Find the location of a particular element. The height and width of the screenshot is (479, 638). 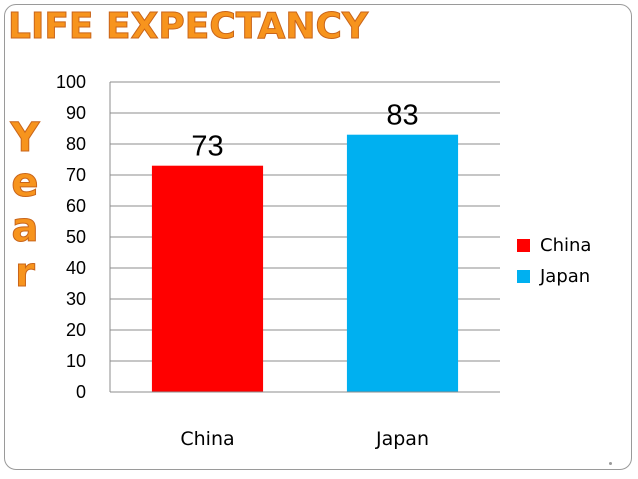

y-tick-label: 10 is located at coordinates (76, 361).